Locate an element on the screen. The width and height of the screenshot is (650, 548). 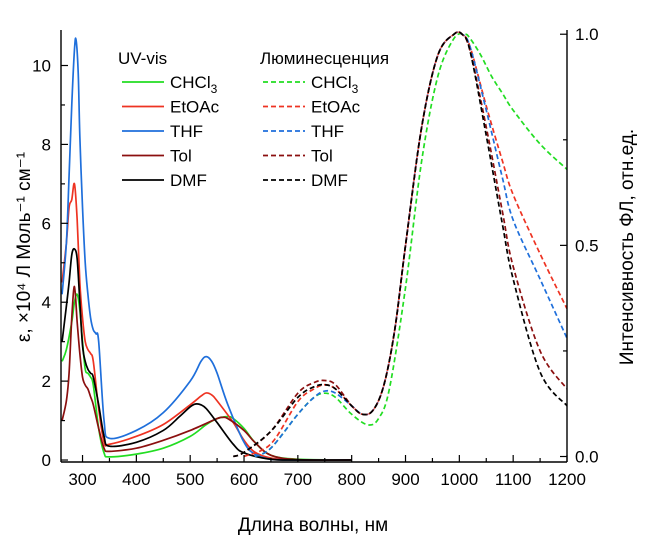
y-axis-right-label: Интенсивность ФЛ, отн.ед. is located at coordinates (627, 247).